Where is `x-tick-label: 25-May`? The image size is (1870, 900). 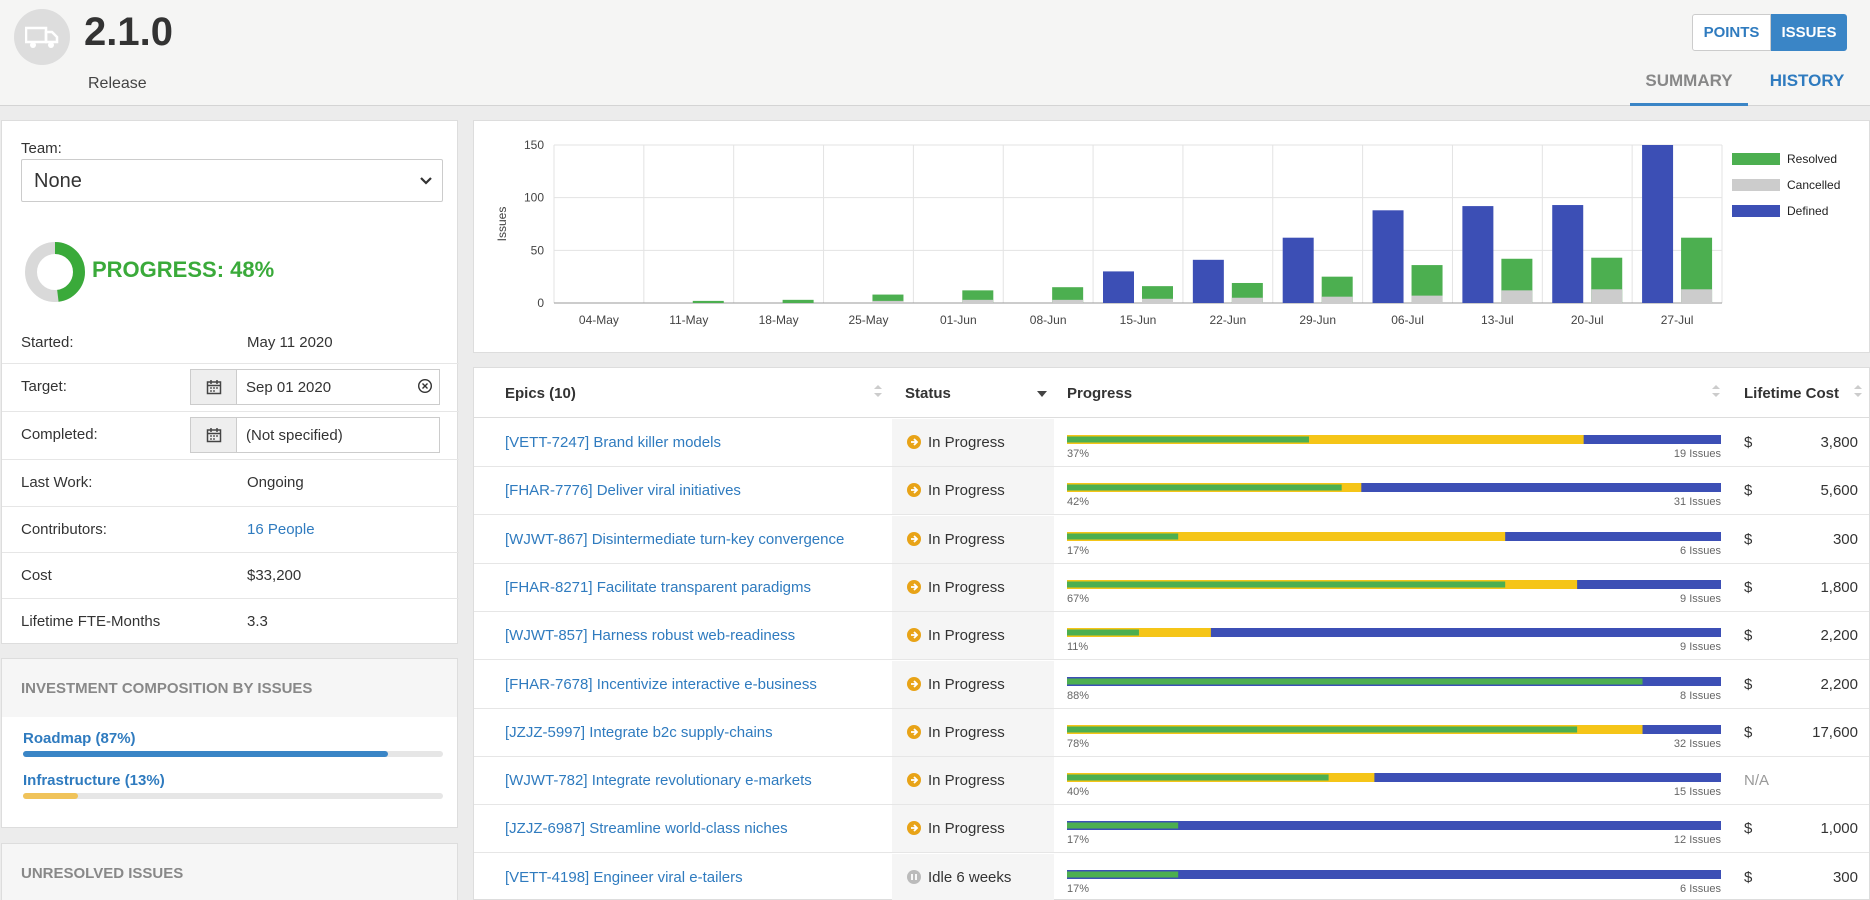
x-tick-label: 25-May is located at coordinates (868, 320).